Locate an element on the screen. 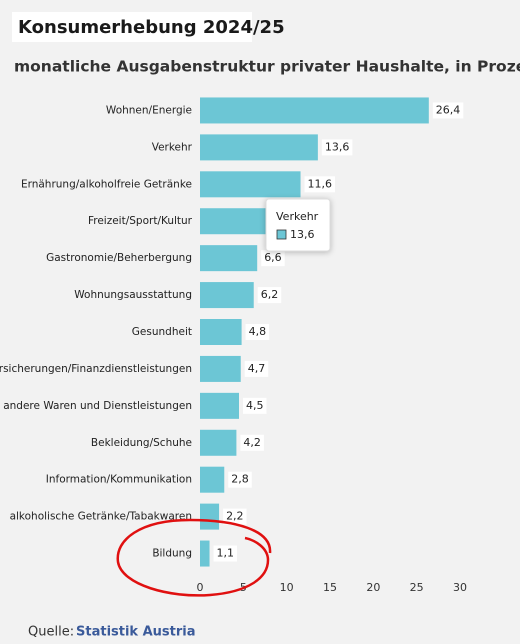  tooltip-box is located at coordinates (298, 225).